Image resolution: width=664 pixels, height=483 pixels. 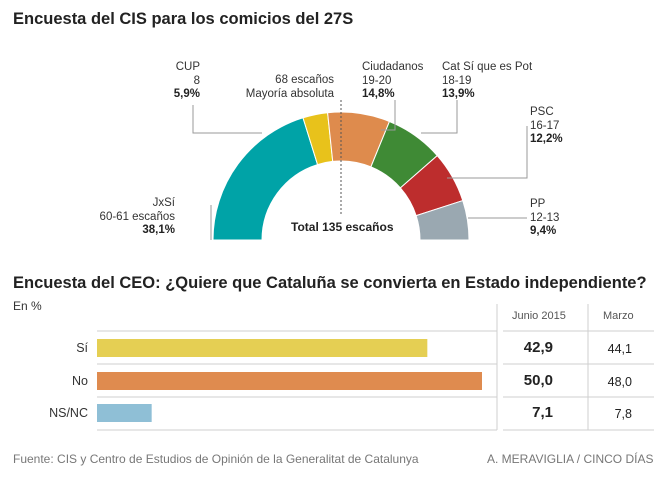 What do you see at coordinates (539, 316) in the screenshot?
I see `col-header-june: Junio 2015` at bounding box center [539, 316].